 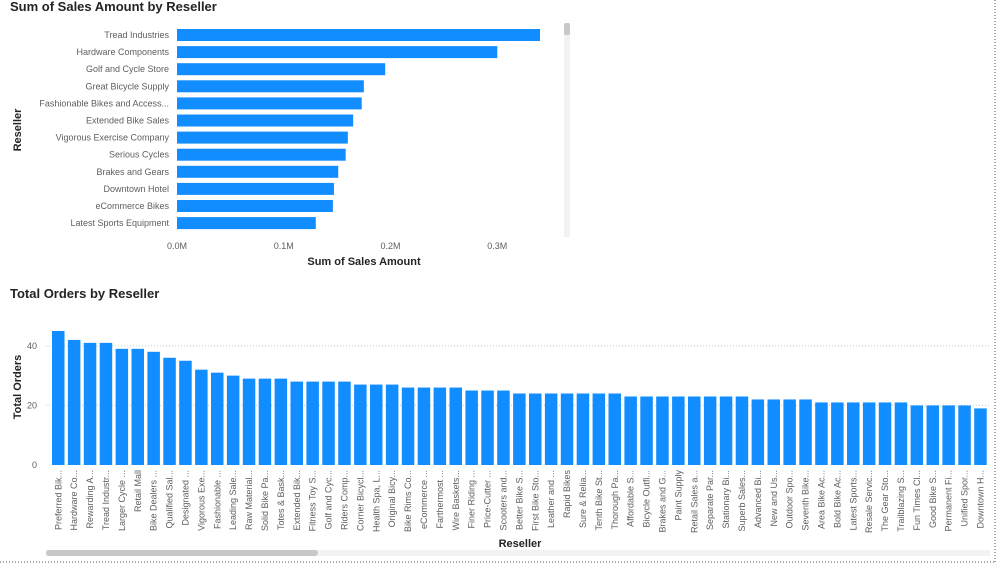 I want to click on chart1-x-axis-title: Sum of Sales Amount, so click(x=364, y=262).